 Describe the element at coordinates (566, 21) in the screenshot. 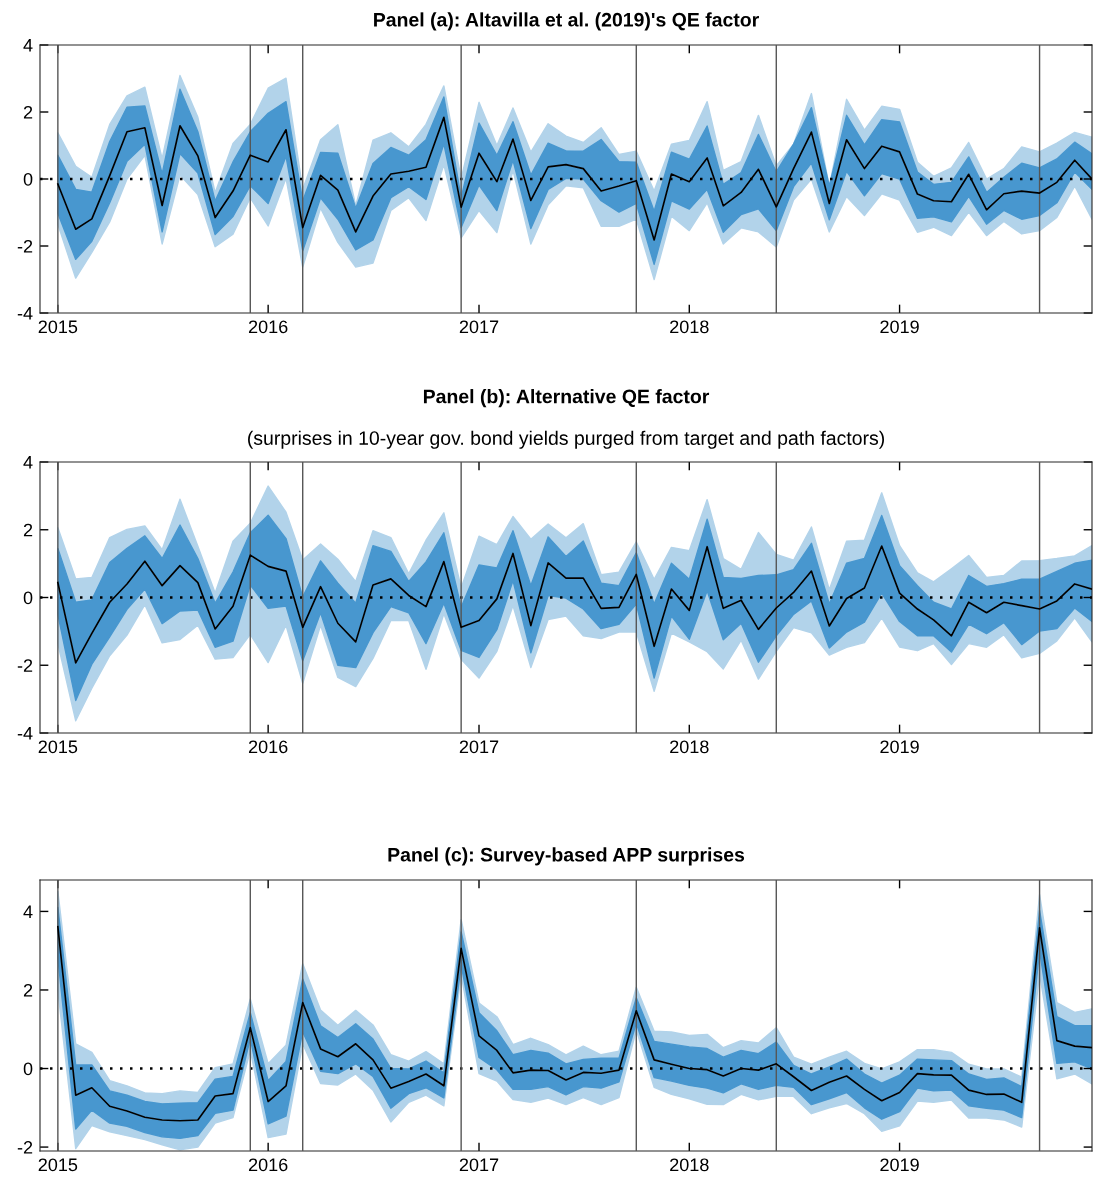

I see `chart-title: Panel (a): Altavilla et al. (2019)'s QE factor` at that location.